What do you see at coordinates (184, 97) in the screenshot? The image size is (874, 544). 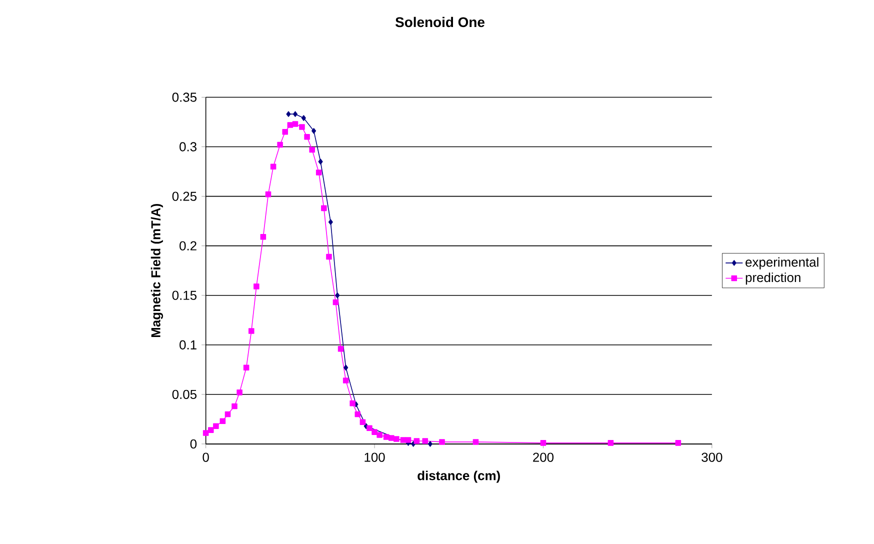 I see `y-tick-label: 0.35` at bounding box center [184, 97].